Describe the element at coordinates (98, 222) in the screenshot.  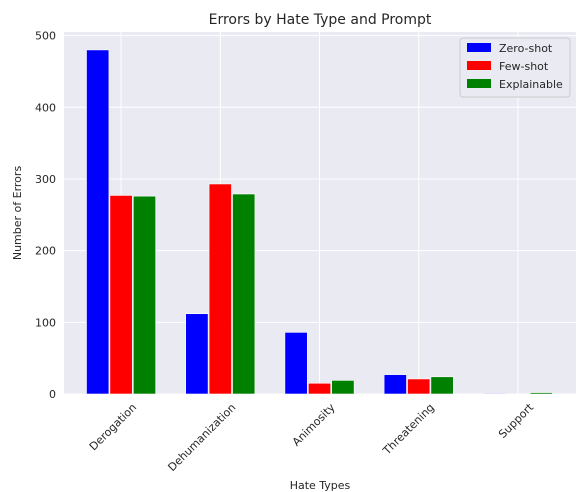
I see `bar-zero-shot-derogation` at that location.